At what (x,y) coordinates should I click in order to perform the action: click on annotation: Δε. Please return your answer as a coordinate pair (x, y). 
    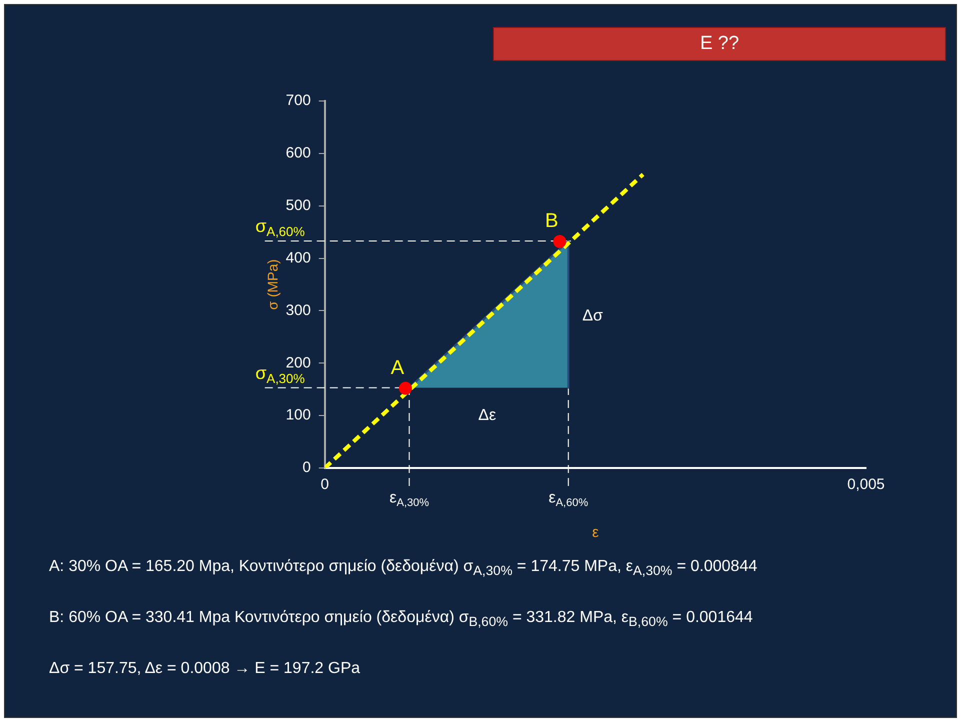
    Looking at the image, I should click on (487, 415).